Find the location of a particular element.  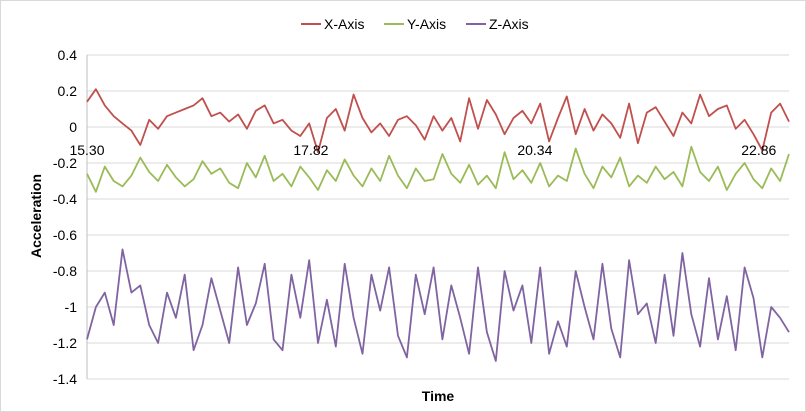

x-tick-label: 17.82 is located at coordinates (310, 150).